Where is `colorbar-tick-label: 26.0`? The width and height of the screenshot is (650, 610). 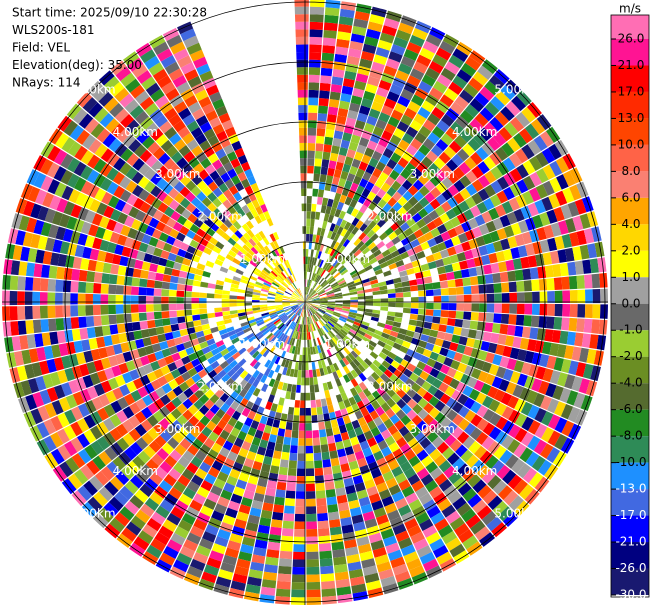
colorbar-tick-label: 26.0 is located at coordinates (631, 39).